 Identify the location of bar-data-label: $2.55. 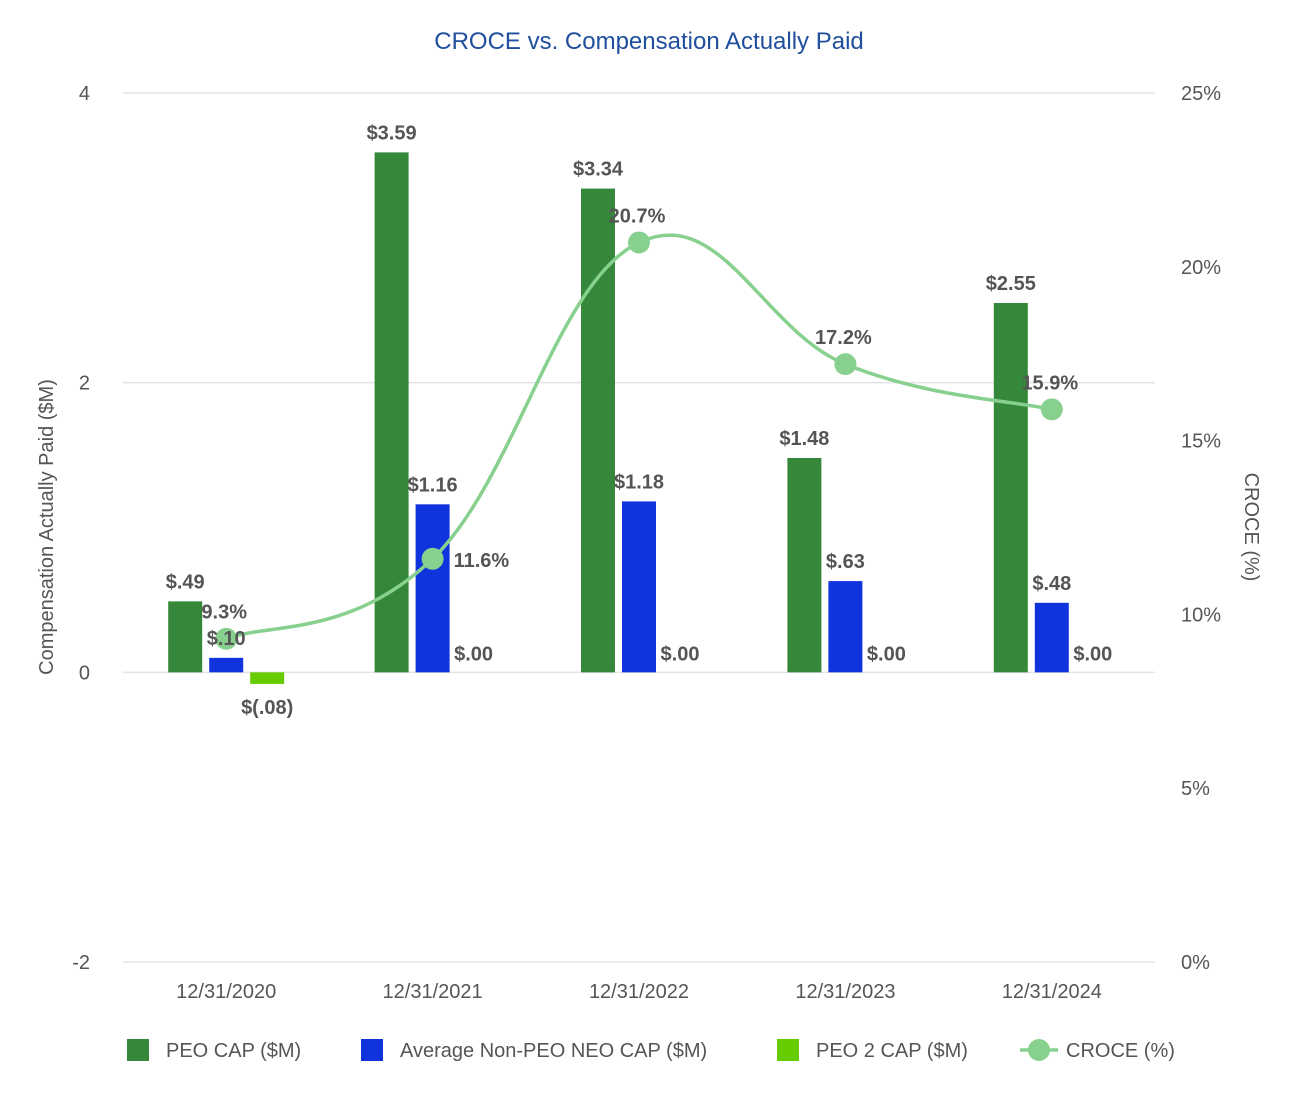
(1011, 284).